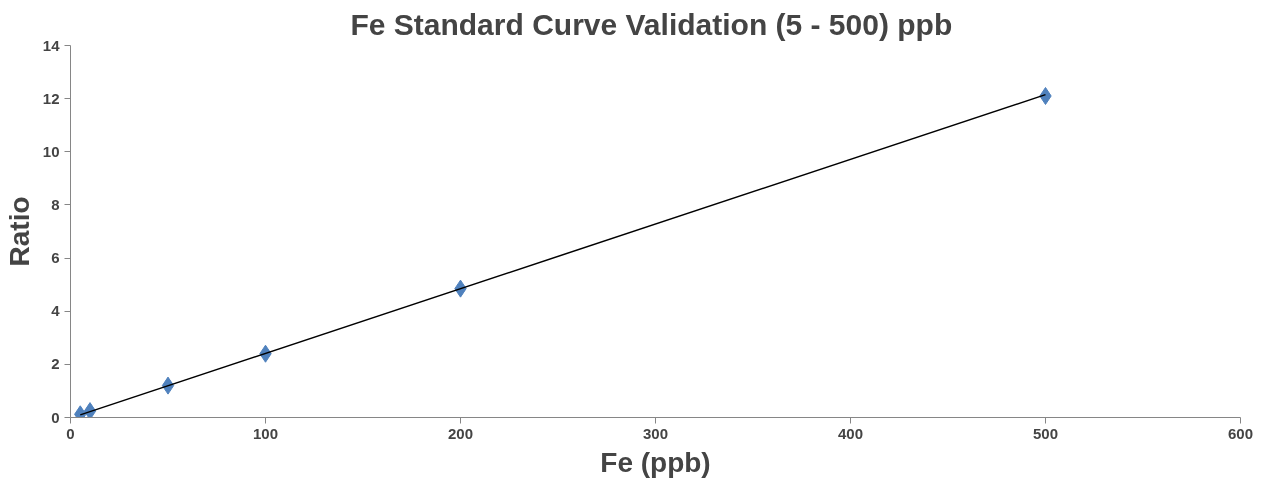 The height and width of the screenshot is (485, 1276). What do you see at coordinates (56, 311) in the screenshot?
I see `y-tick-label: 4` at bounding box center [56, 311].